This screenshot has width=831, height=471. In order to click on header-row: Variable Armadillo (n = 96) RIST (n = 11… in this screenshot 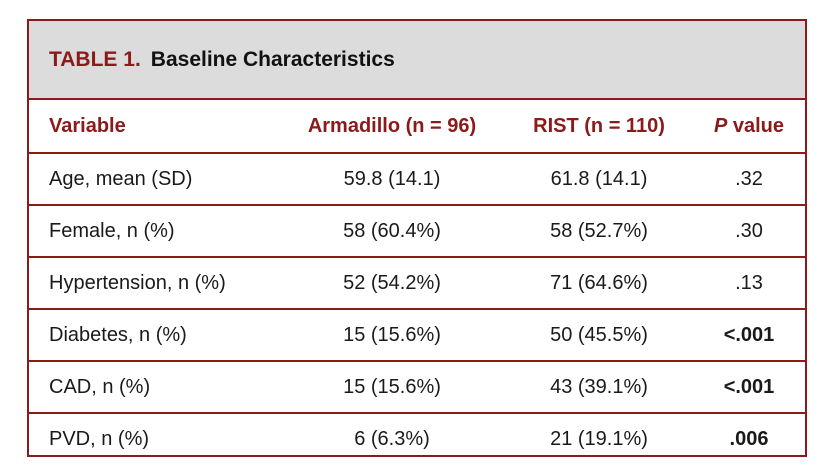, I will do `click(417, 127)`.